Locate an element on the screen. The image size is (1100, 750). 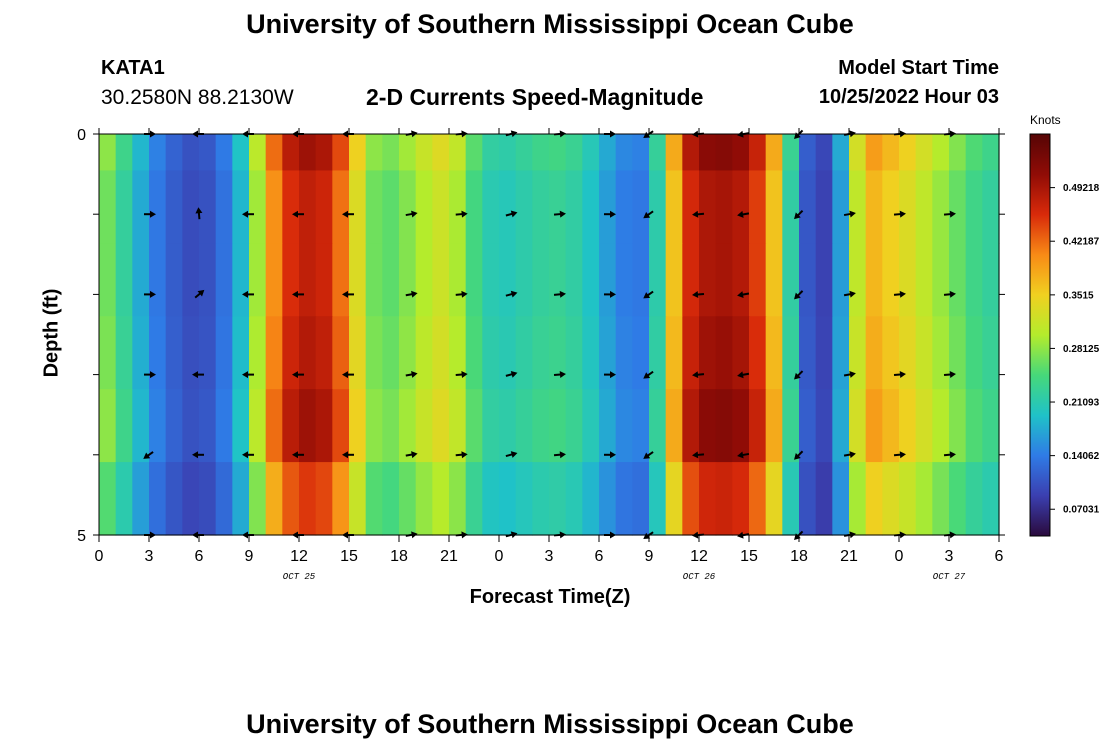
x-tick-label: 0 is located at coordinates (499, 556).